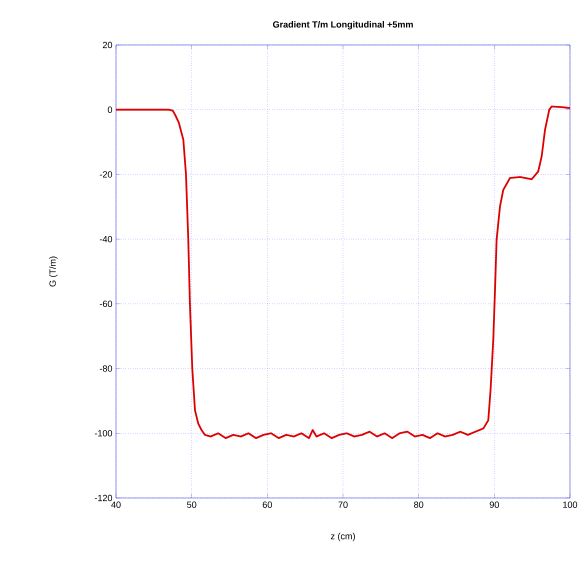  Describe the element at coordinates (103, 498) in the screenshot. I see `y-tick-label: -120` at that location.